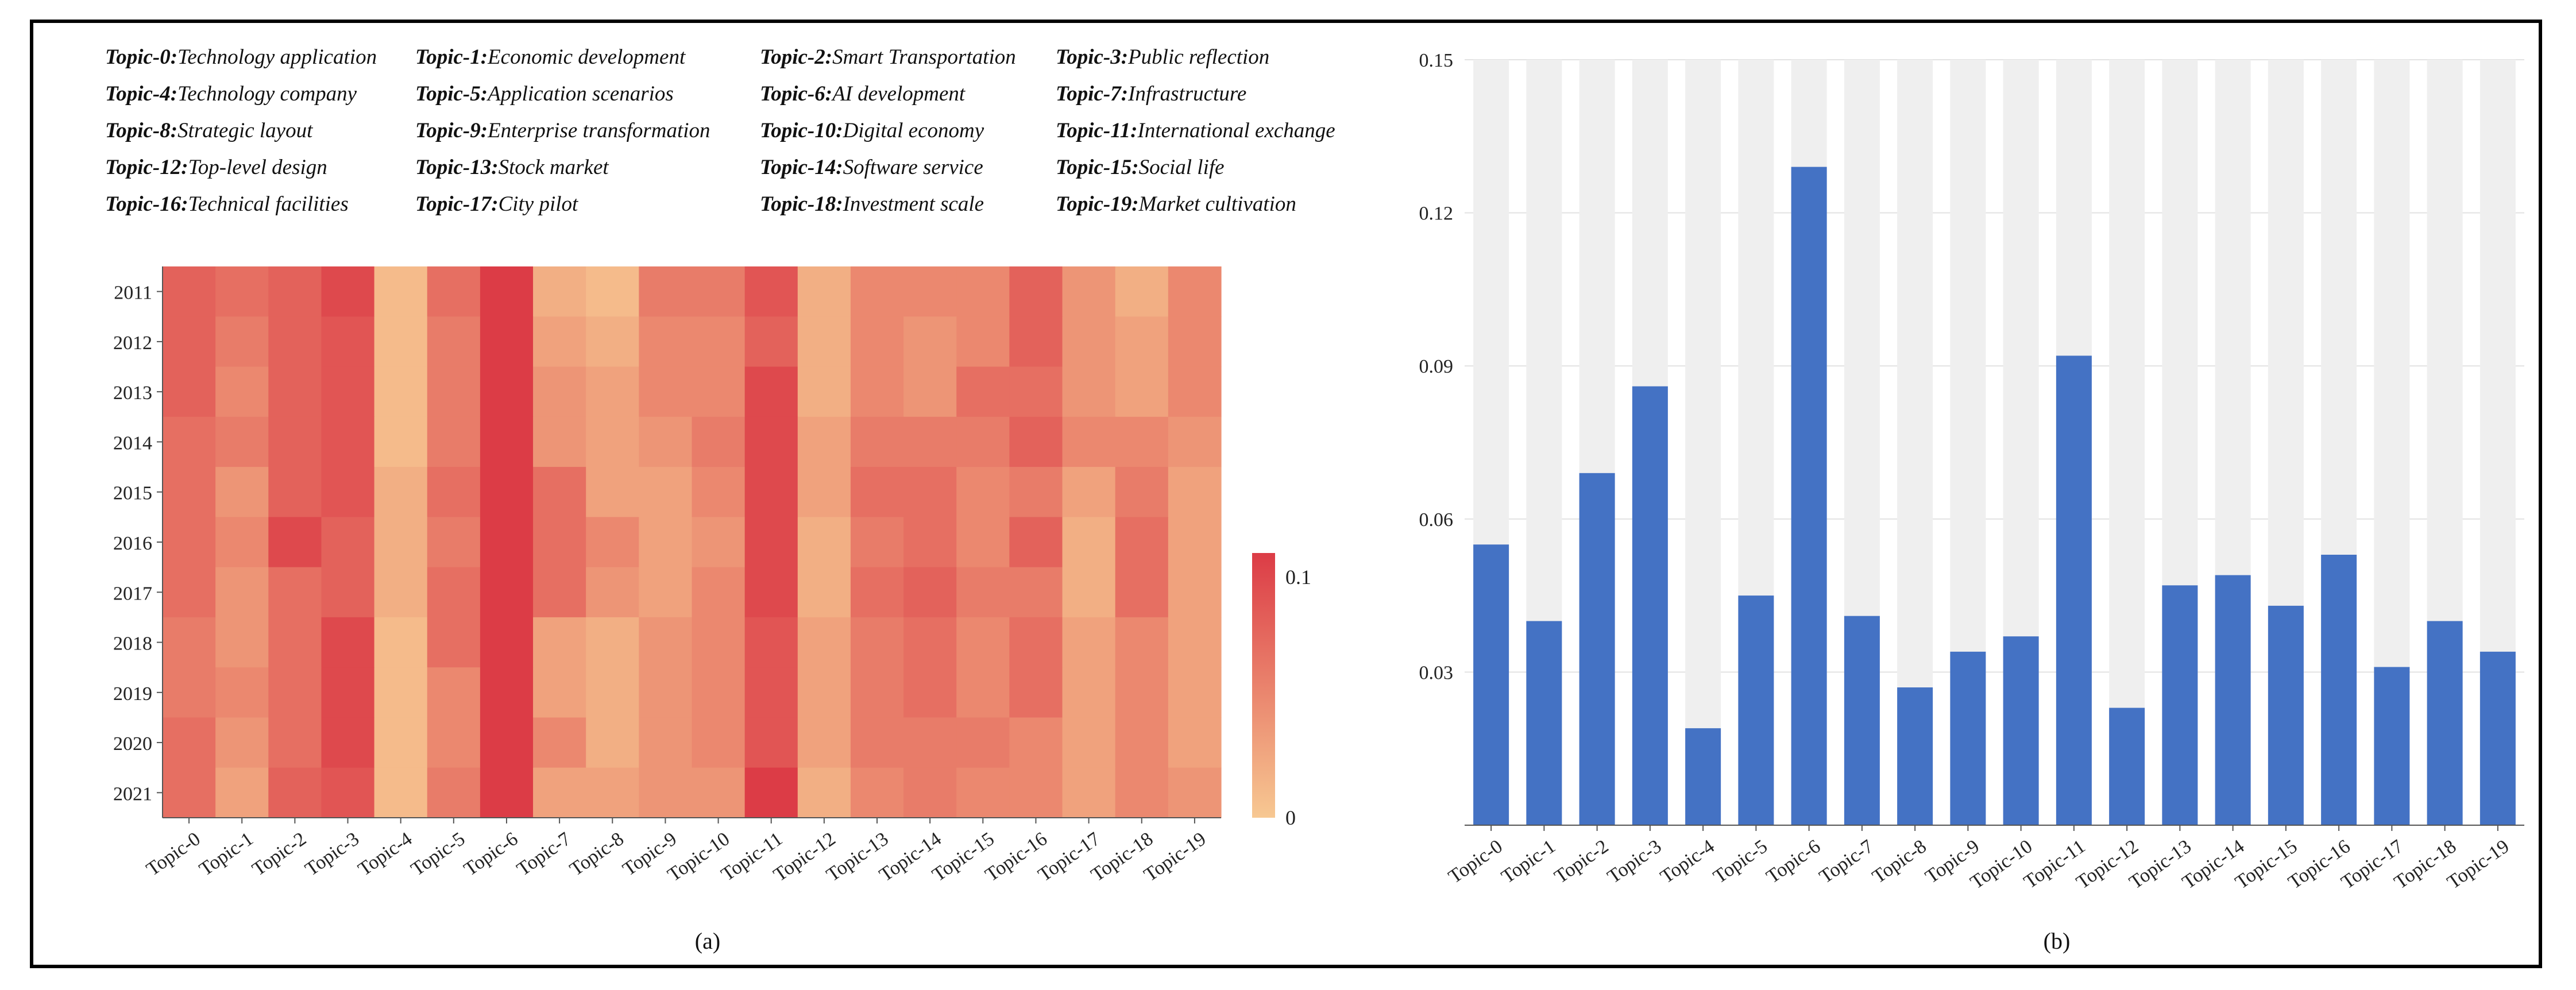 The width and height of the screenshot is (2576, 990). I want to click on legend-entry: Topic-12:Top-level design, so click(260, 167).